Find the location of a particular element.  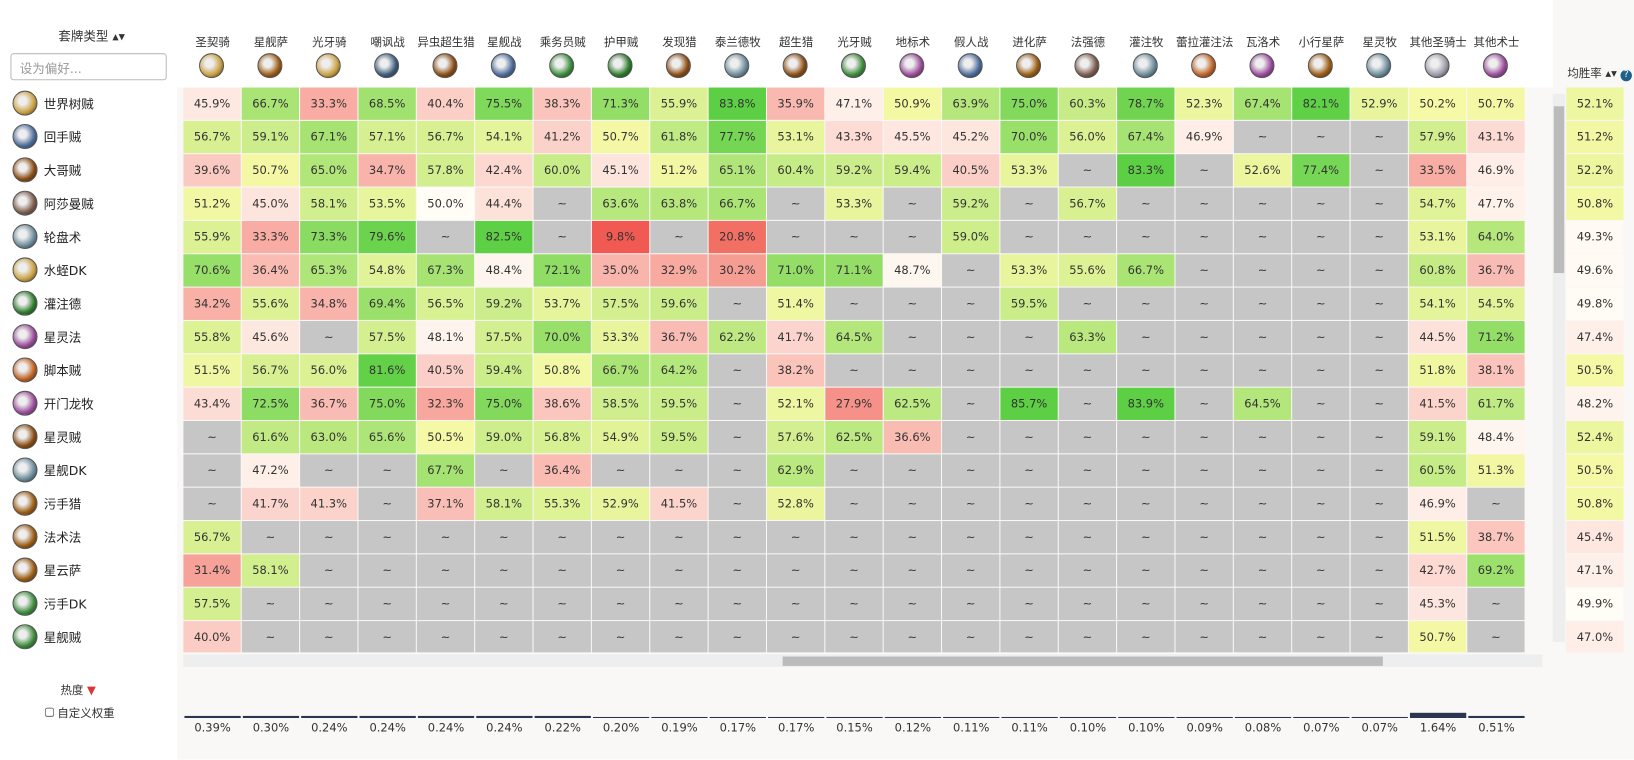

matchup-cell: 40.5% is located at coordinates (971, 170).